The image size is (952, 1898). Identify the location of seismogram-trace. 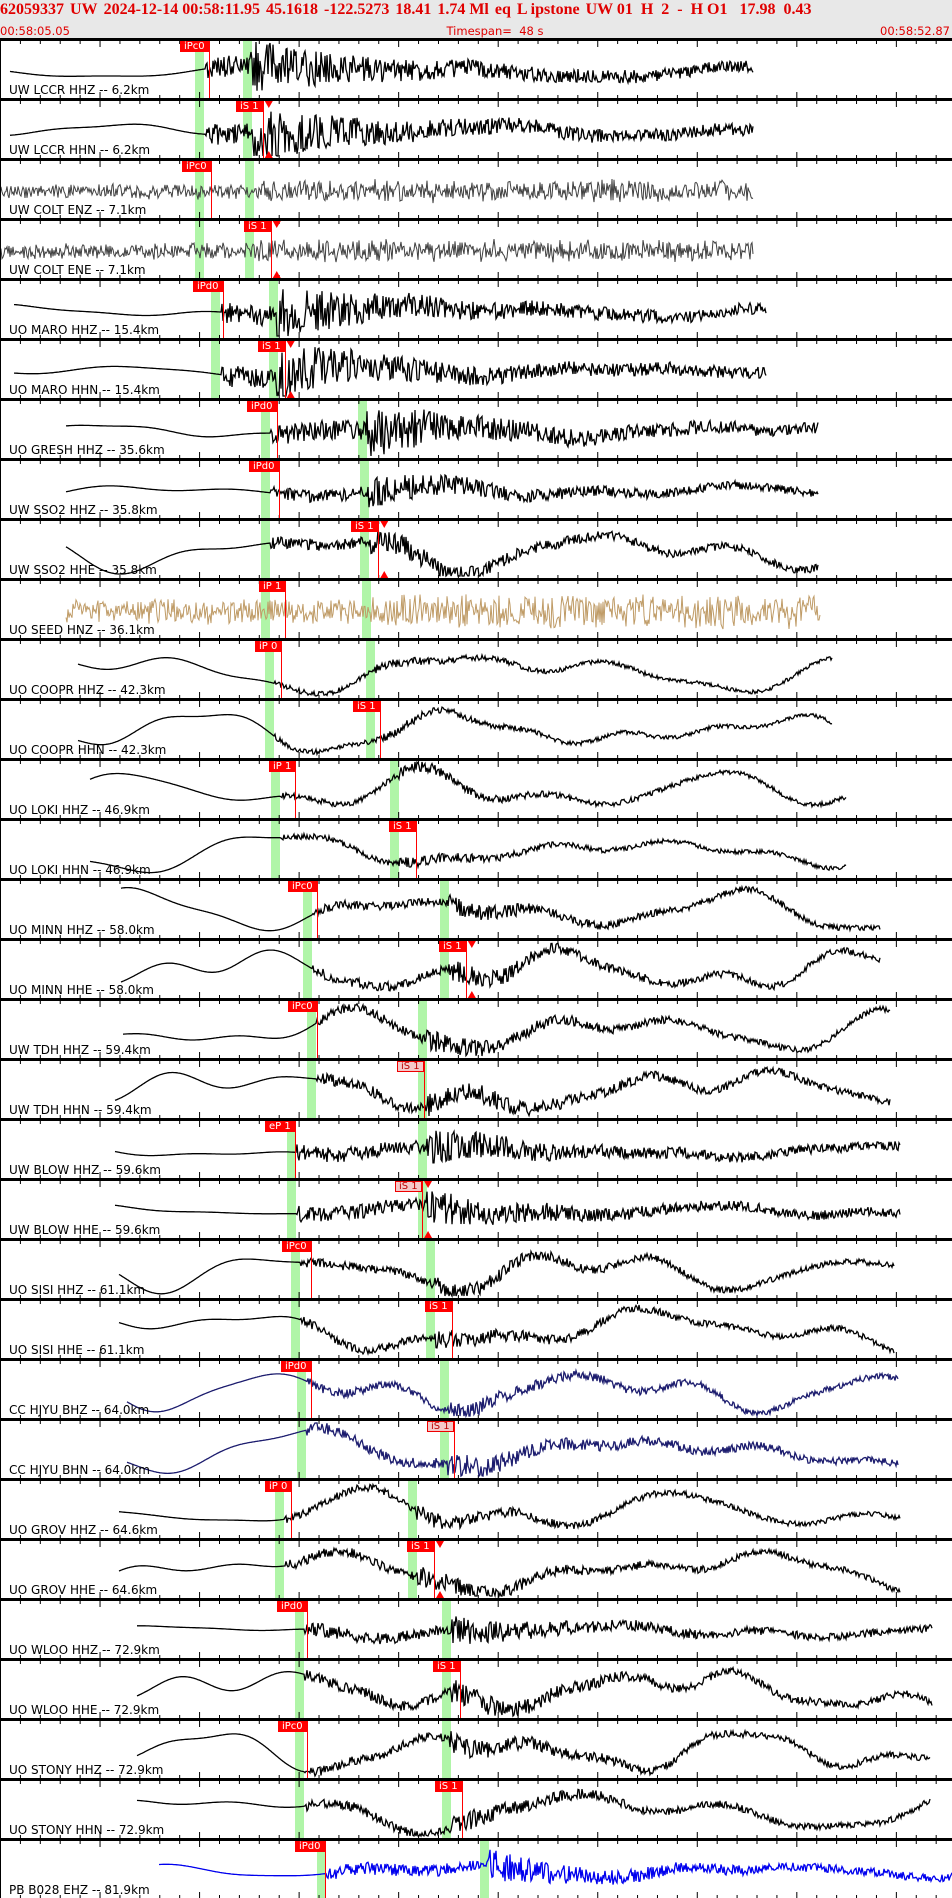
(468, 852).